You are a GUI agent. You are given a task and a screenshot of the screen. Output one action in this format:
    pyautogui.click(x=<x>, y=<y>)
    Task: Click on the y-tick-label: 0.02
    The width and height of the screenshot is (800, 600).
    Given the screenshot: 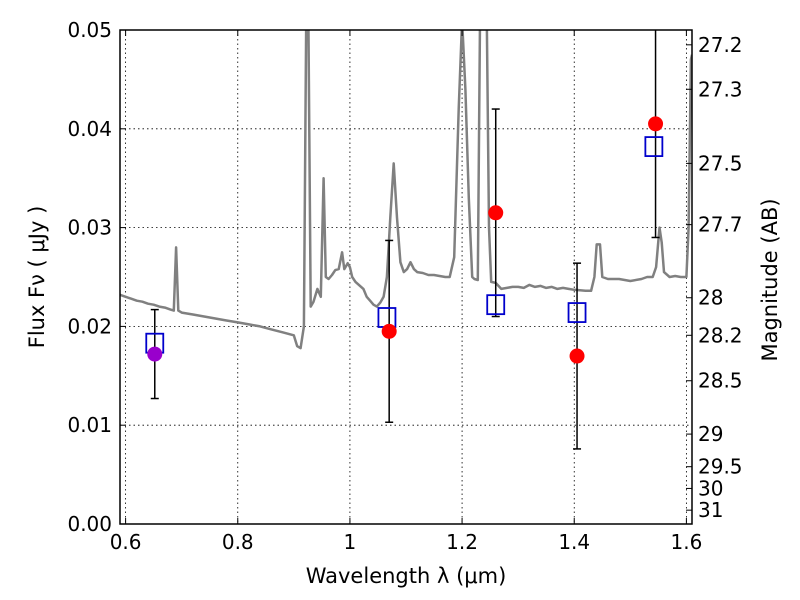 What is the action you would take?
    pyautogui.click(x=89, y=326)
    